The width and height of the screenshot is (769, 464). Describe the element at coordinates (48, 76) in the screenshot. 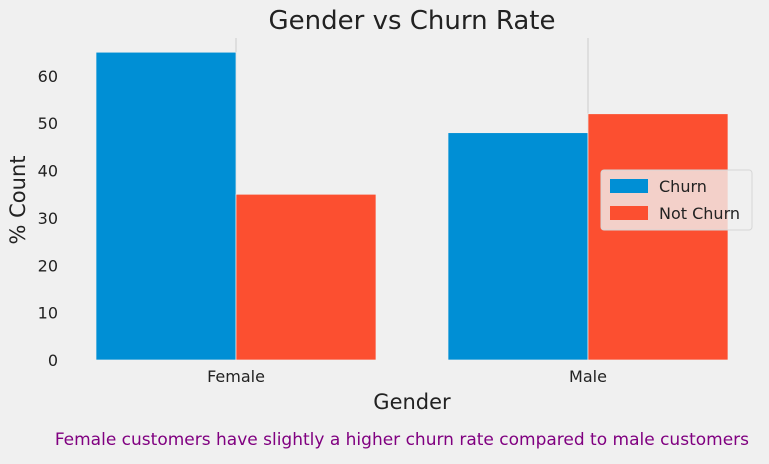

I see `y-tick-label: 60` at that location.